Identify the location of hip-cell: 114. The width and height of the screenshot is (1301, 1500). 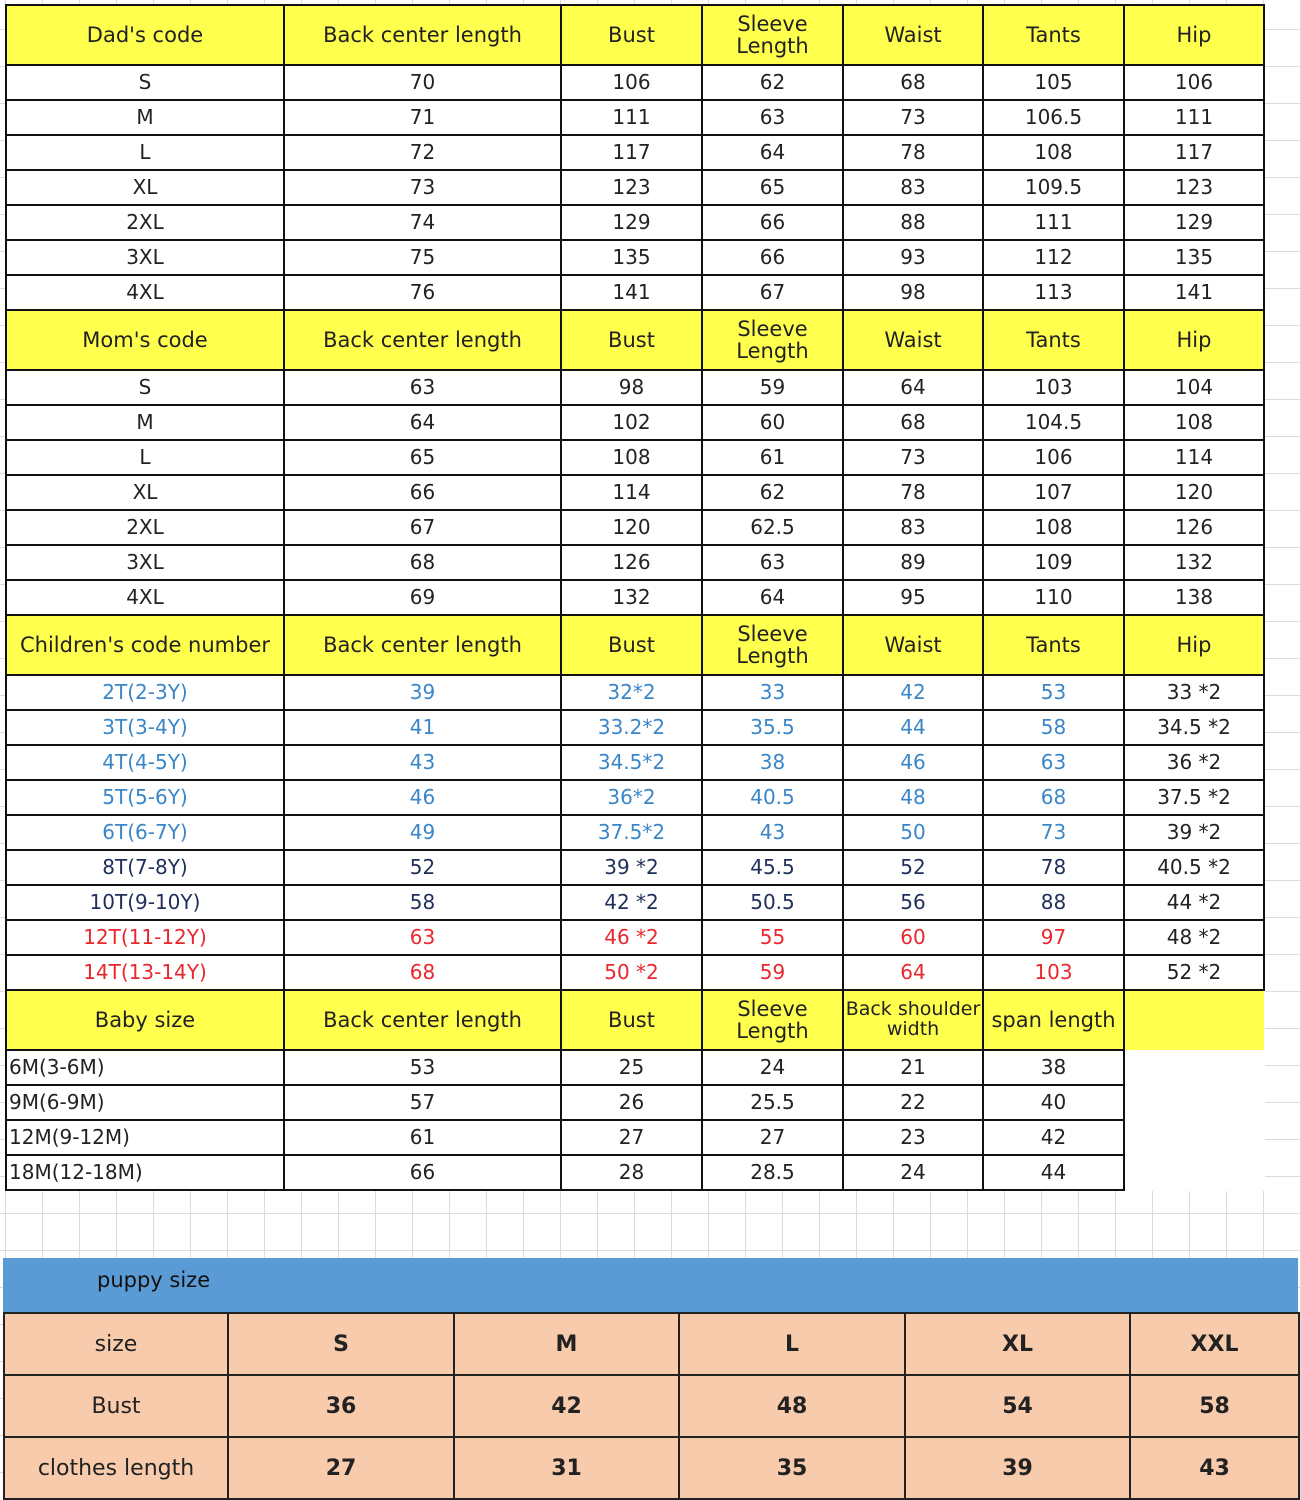
(1194, 457).